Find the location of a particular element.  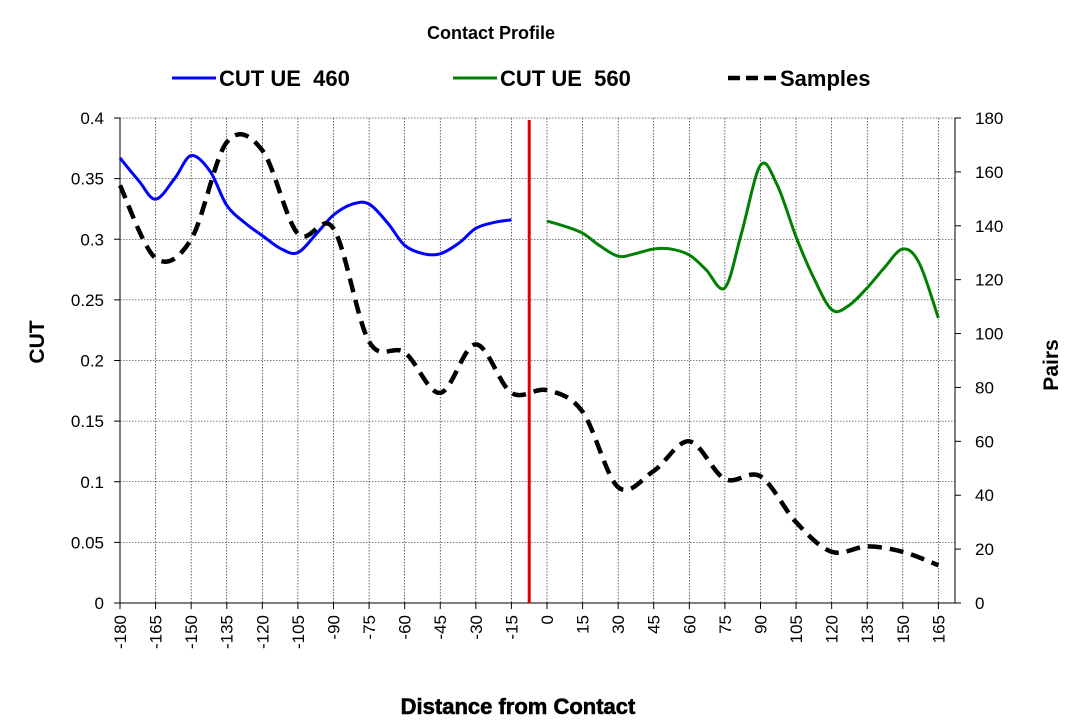

y-left-tick-label: 0.25 is located at coordinates (87, 300).